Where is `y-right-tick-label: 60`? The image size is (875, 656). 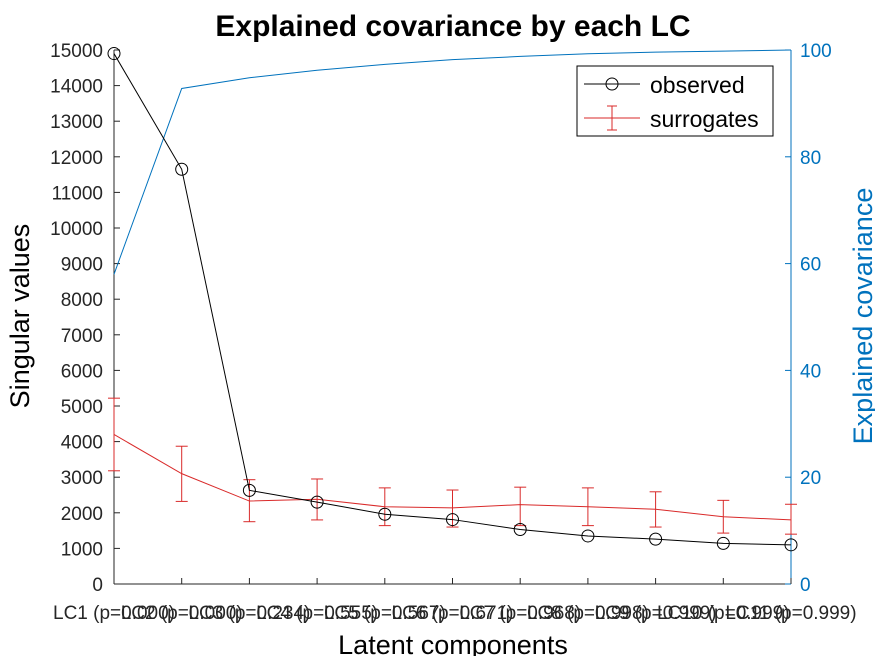 y-right-tick-label: 60 is located at coordinates (810, 265).